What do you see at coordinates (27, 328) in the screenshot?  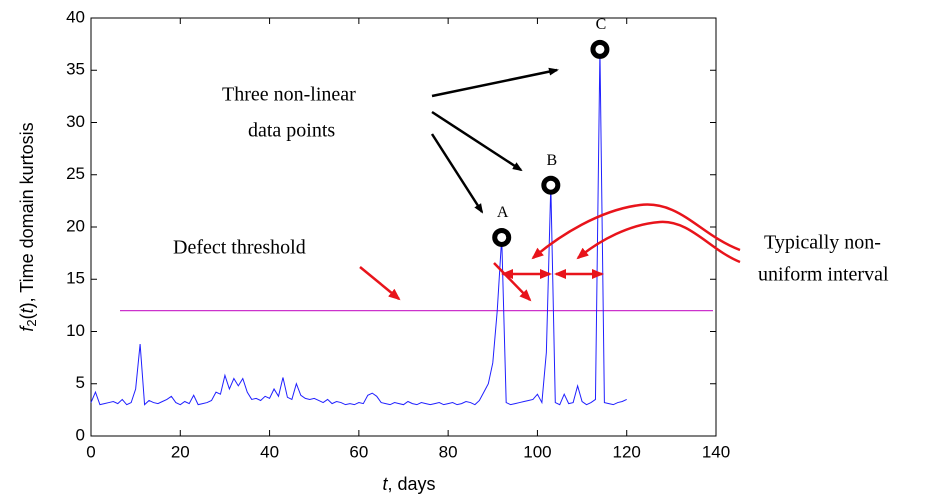 I see `y-label-part: f` at bounding box center [27, 328].